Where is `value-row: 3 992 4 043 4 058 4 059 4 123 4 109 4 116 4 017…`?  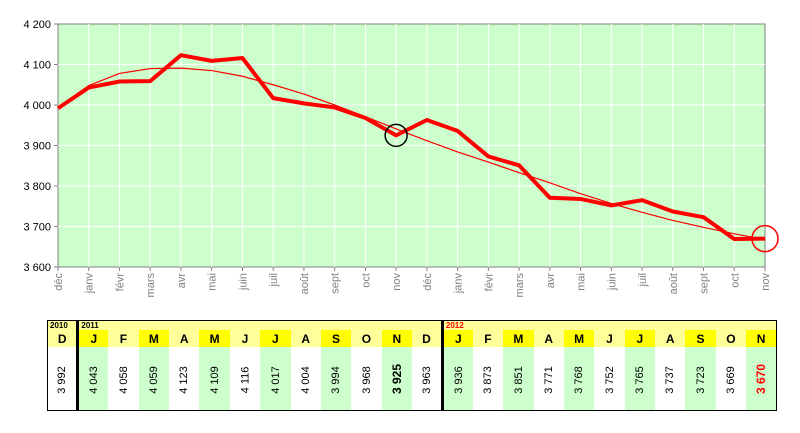 value-row: 3 992 4 043 4 058 4 059 4 123 4 109 4 116 4 017… is located at coordinates (412, 379).